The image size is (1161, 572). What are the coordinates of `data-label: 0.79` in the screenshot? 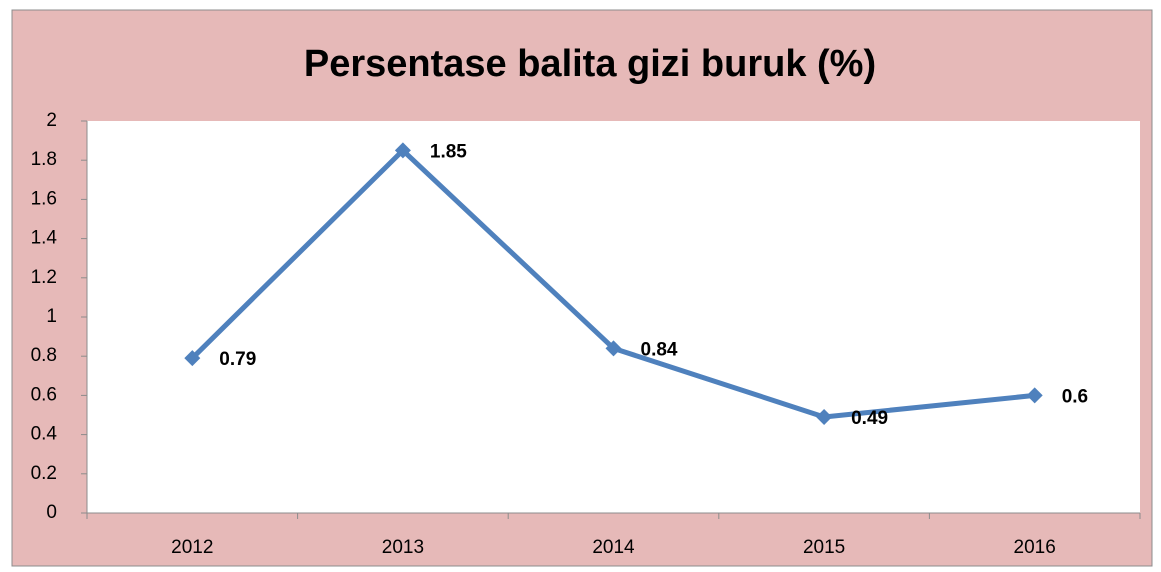 It's located at (237, 359).